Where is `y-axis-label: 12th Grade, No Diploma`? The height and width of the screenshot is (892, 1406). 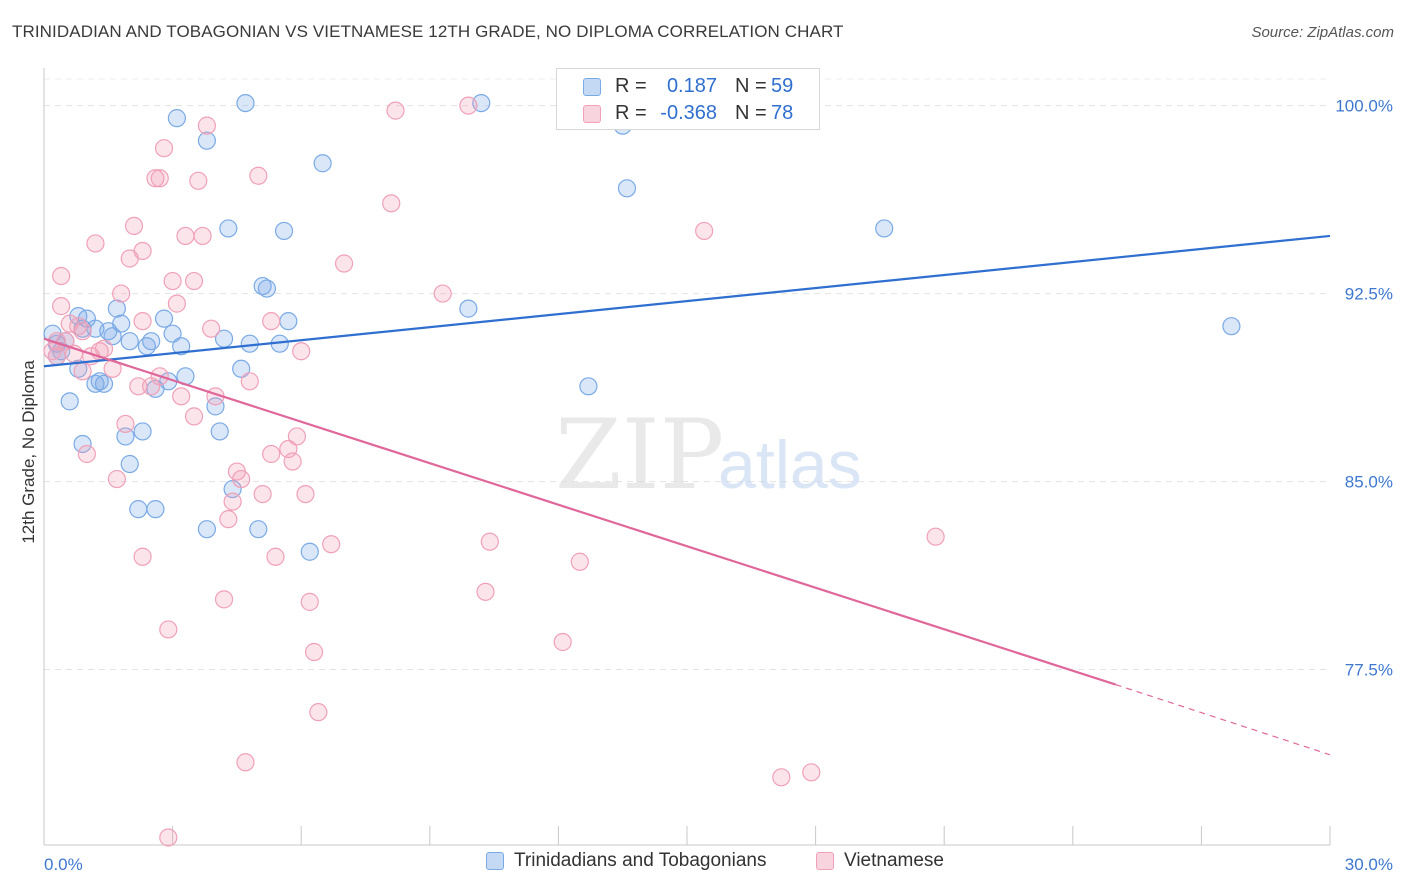 y-axis-label: 12th Grade, No Diploma is located at coordinates (28, 452).